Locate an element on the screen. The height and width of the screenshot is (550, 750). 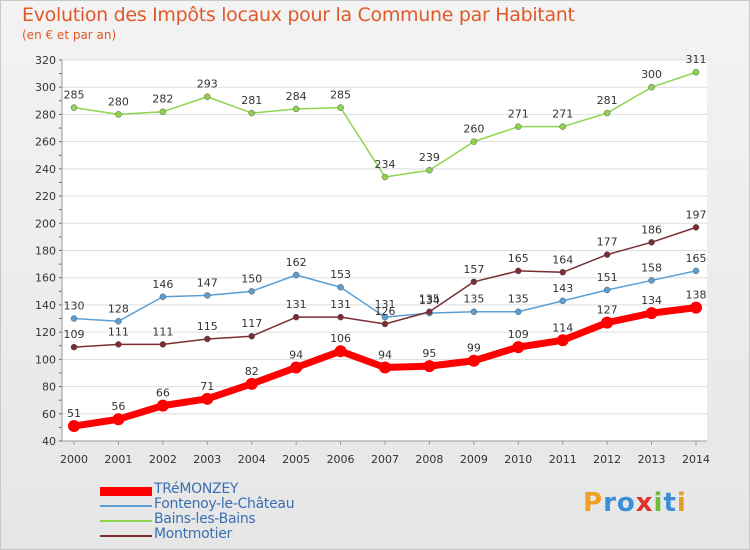
data-label: 165 is located at coordinates (696, 258).